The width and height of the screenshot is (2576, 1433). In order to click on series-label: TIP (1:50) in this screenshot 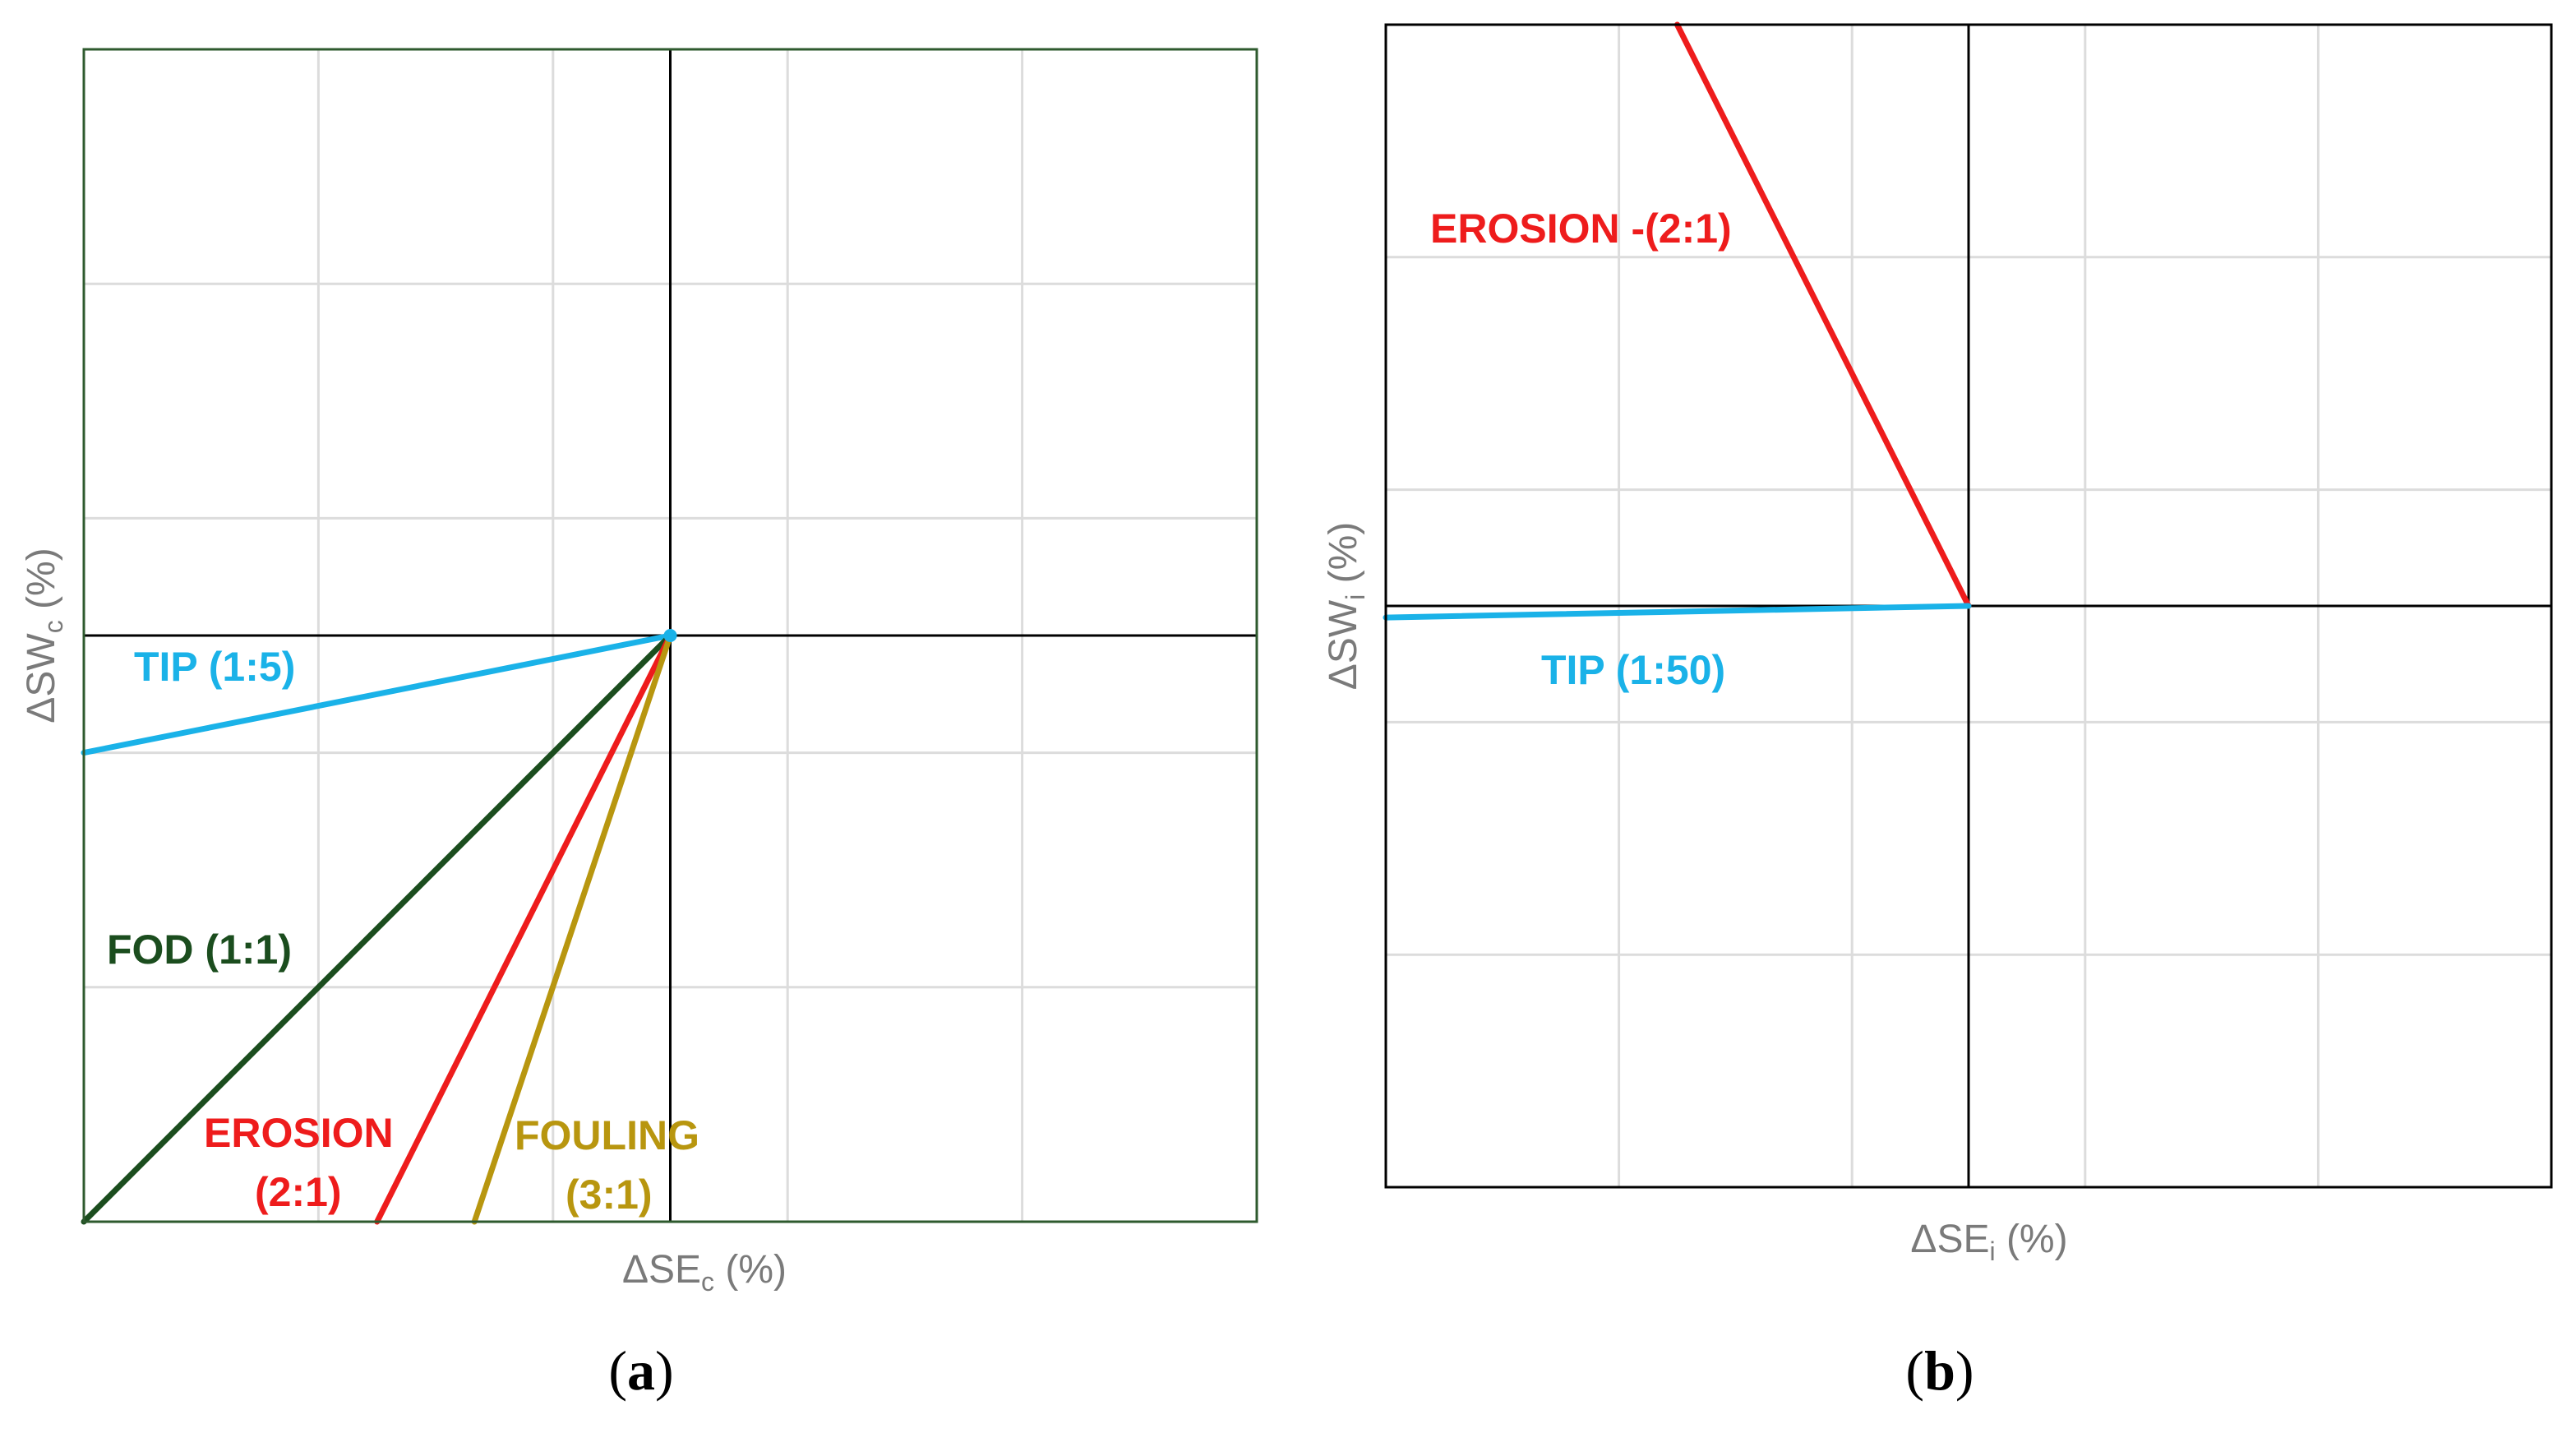, I will do `click(1633, 670)`.